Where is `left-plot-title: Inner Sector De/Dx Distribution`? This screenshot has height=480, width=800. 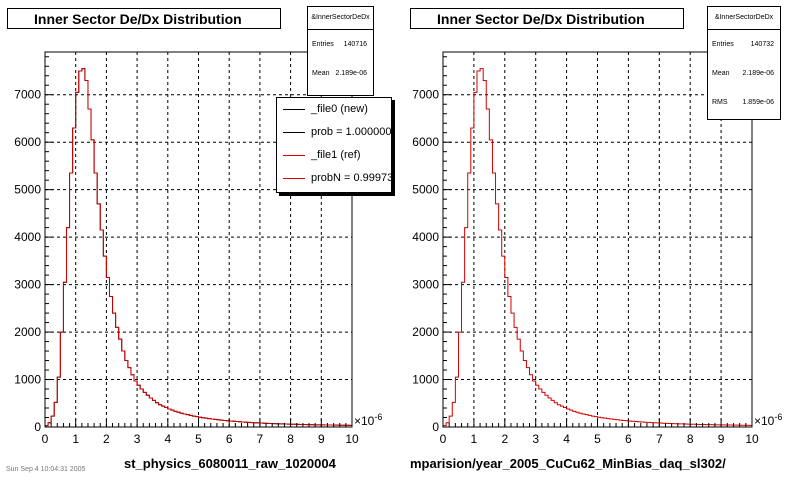 left-plot-title: Inner Sector De/Dx Distribution is located at coordinates (144, 18).